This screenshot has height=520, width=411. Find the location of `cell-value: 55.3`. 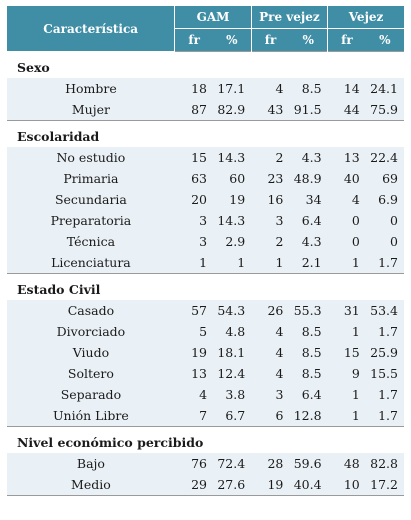

cell-value: 55.3 is located at coordinates (308, 310).